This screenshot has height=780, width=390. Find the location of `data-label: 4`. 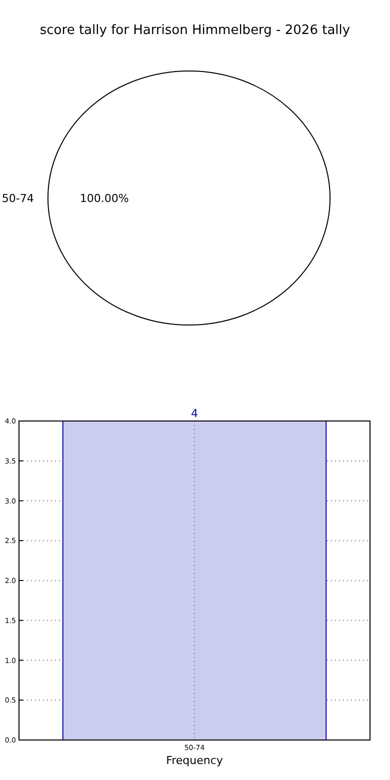

data-label: 4 is located at coordinates (194, 413).